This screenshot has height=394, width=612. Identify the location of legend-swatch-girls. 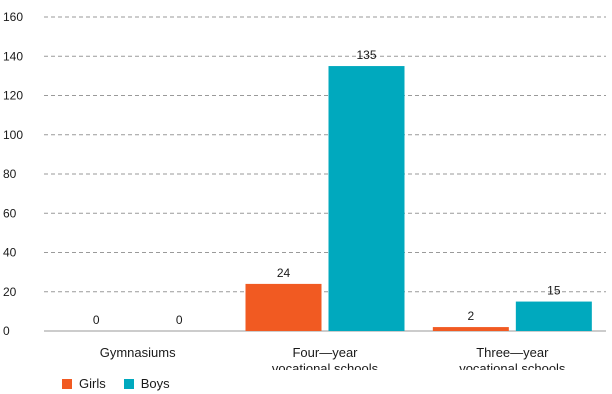
(67, 383).